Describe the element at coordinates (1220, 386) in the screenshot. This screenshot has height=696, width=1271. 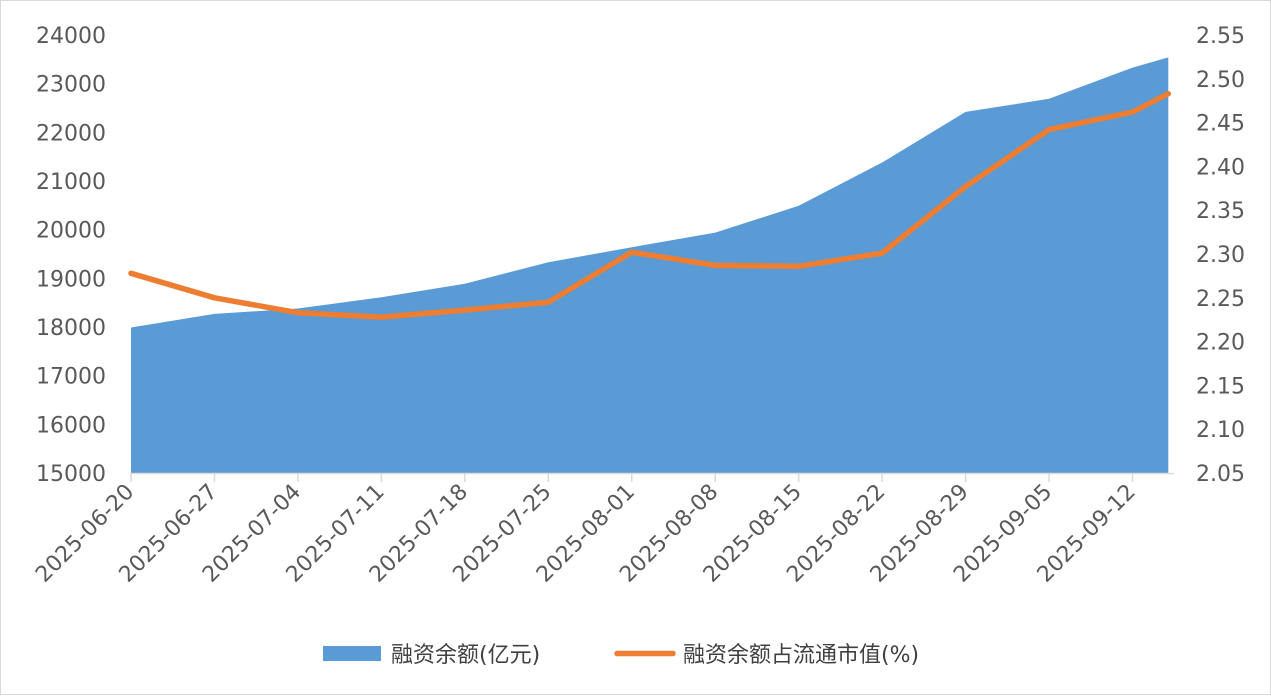
I see `y-right-tick-label: 2.15` at that location.